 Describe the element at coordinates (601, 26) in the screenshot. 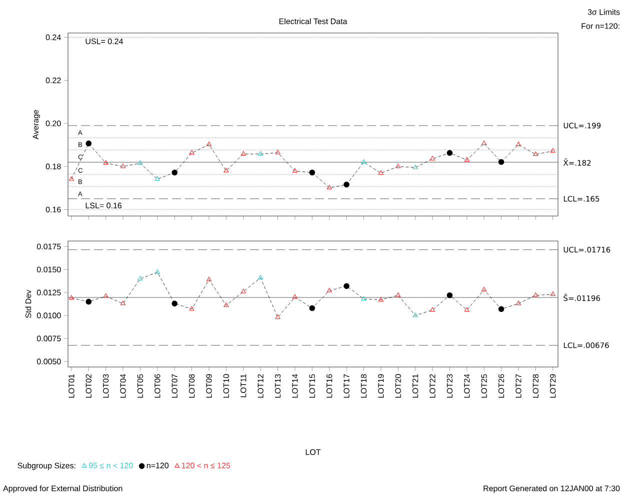

I see `text: For n=120:` at that location.